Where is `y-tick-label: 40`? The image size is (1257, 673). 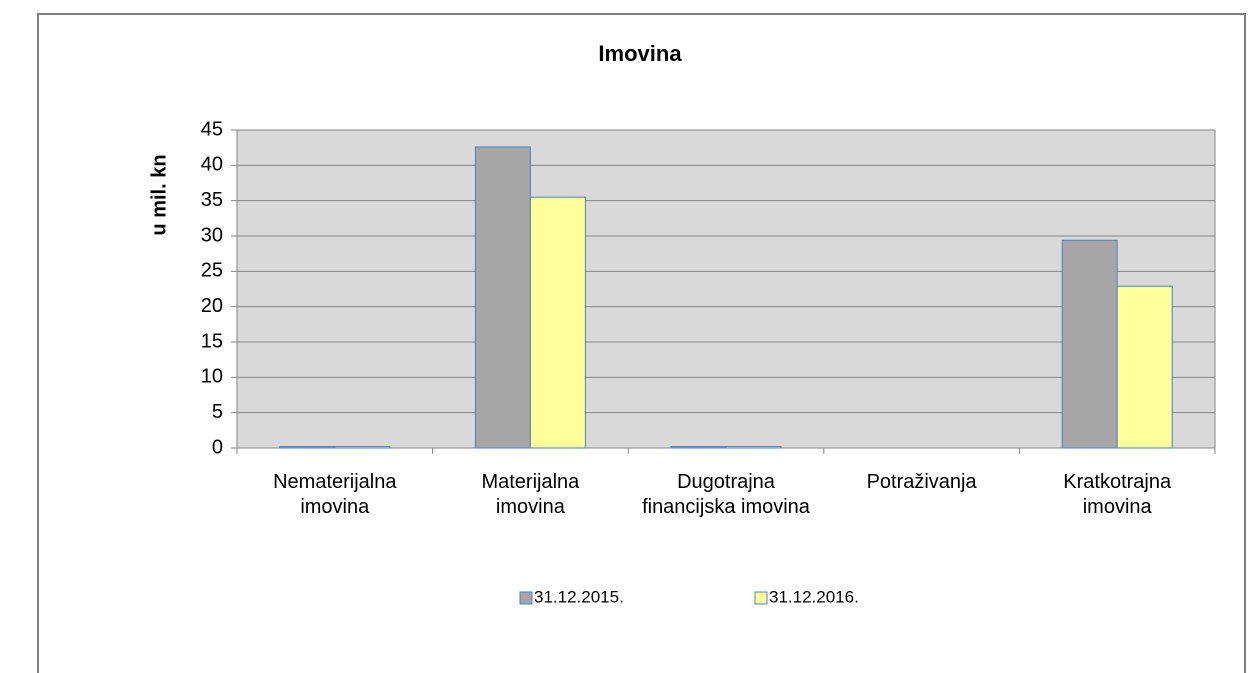 y-tick-label: 40 is located at coordinates (212, 165).